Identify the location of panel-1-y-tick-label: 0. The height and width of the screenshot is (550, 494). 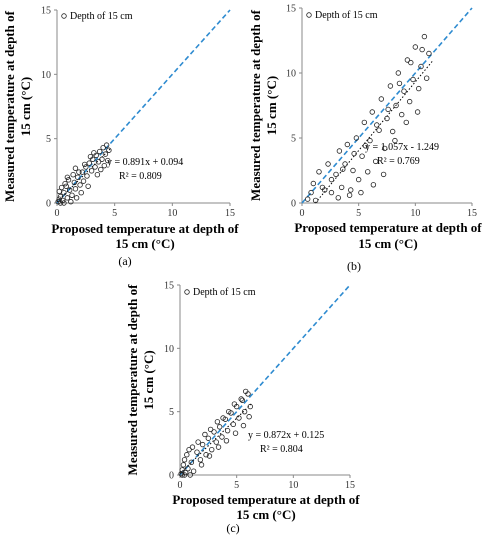
(48, 204).